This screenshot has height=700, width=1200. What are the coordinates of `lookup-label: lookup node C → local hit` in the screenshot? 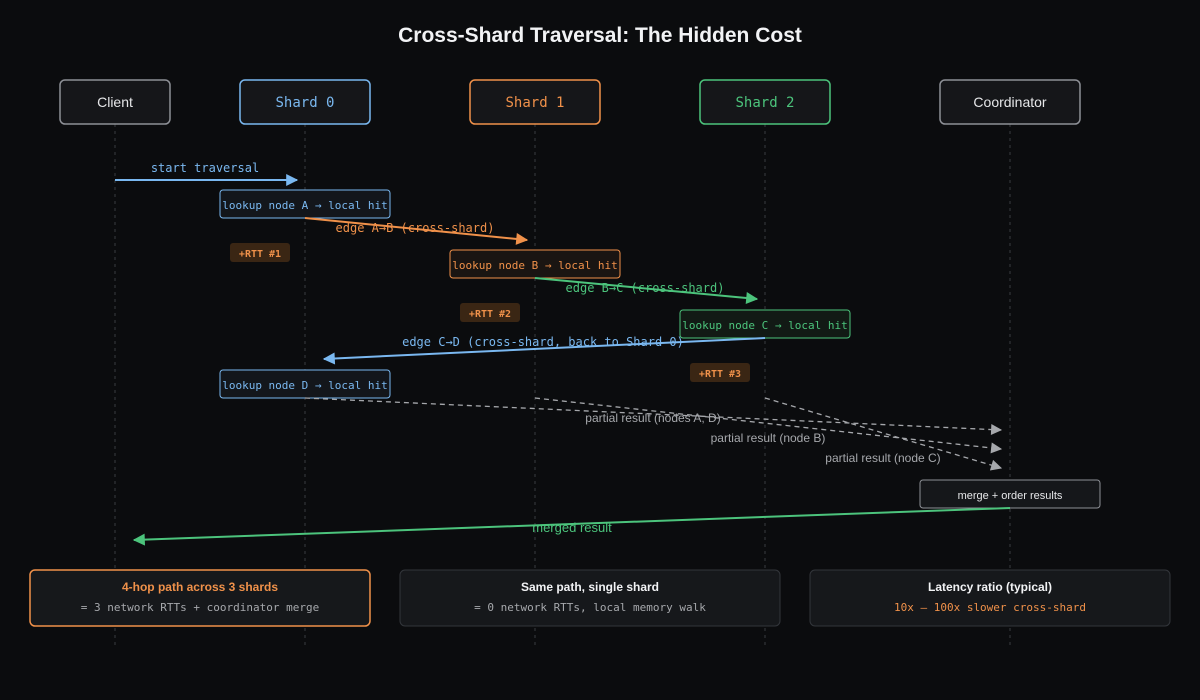 It's located at (765, 325).